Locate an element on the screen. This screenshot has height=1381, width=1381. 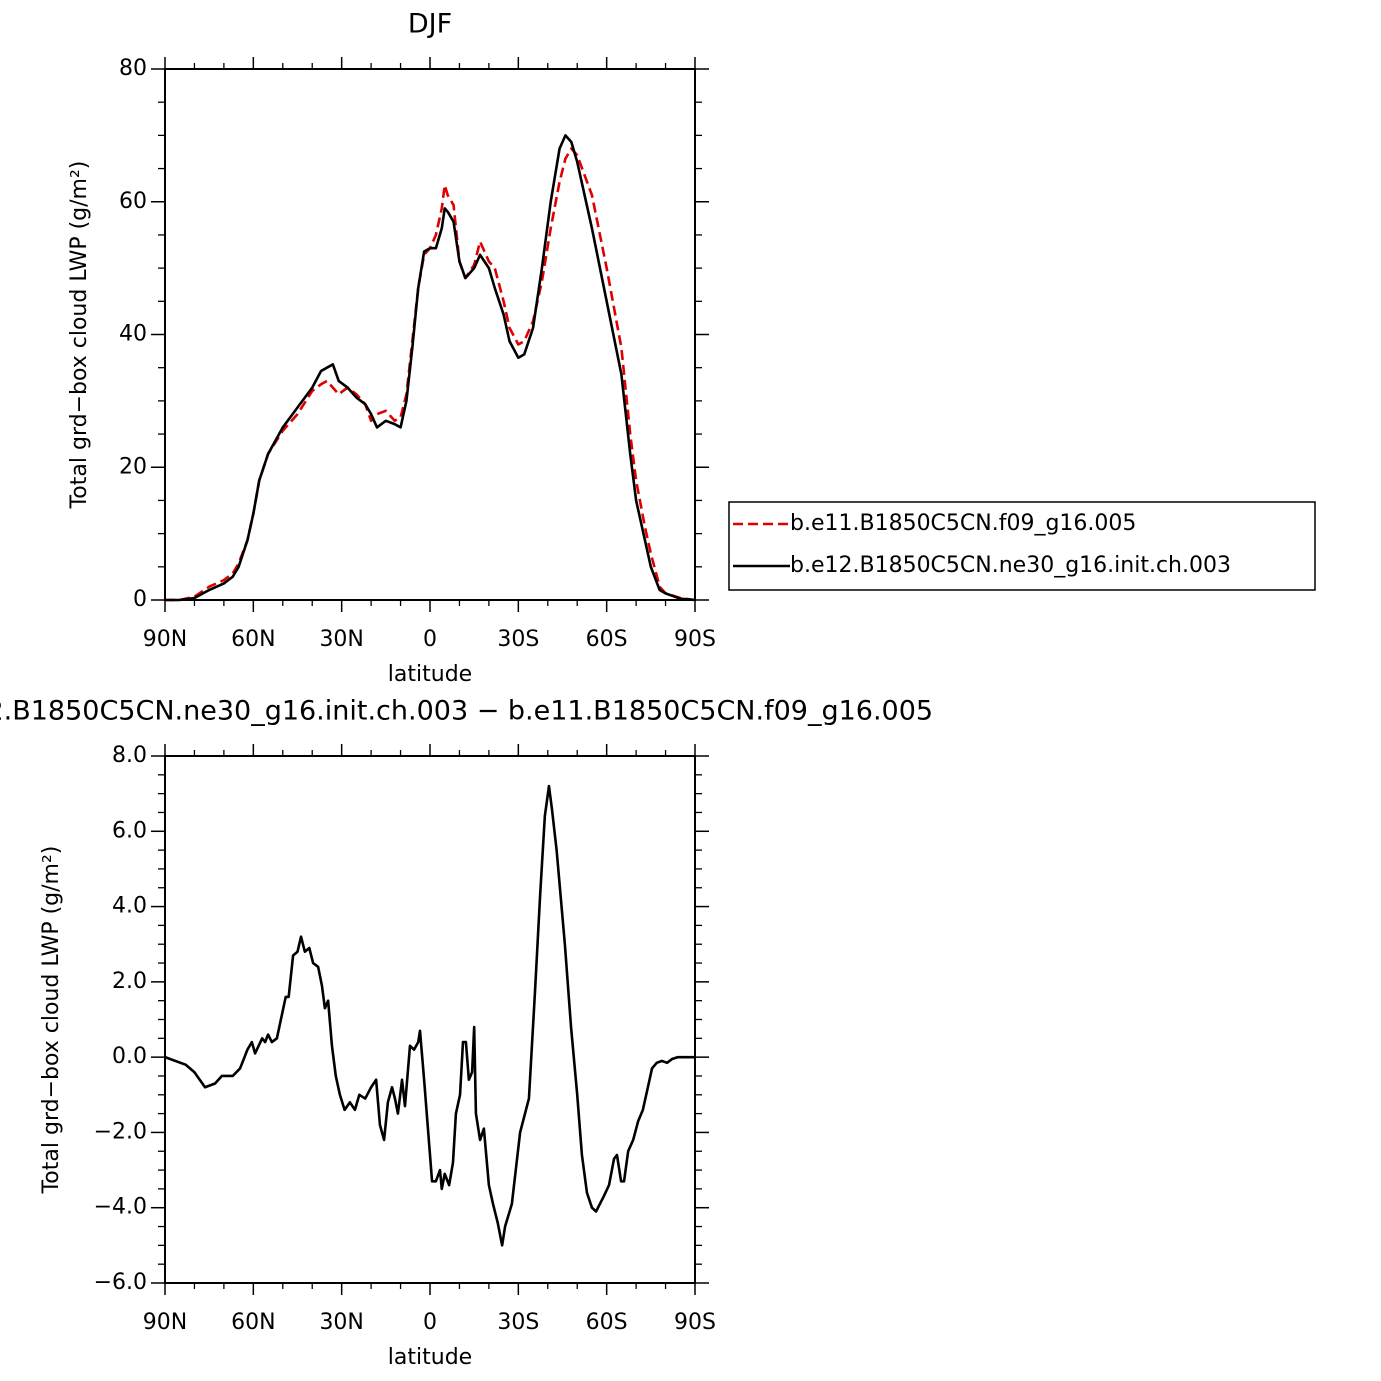
chart-title: DJF is located at coordinates (430, 24).